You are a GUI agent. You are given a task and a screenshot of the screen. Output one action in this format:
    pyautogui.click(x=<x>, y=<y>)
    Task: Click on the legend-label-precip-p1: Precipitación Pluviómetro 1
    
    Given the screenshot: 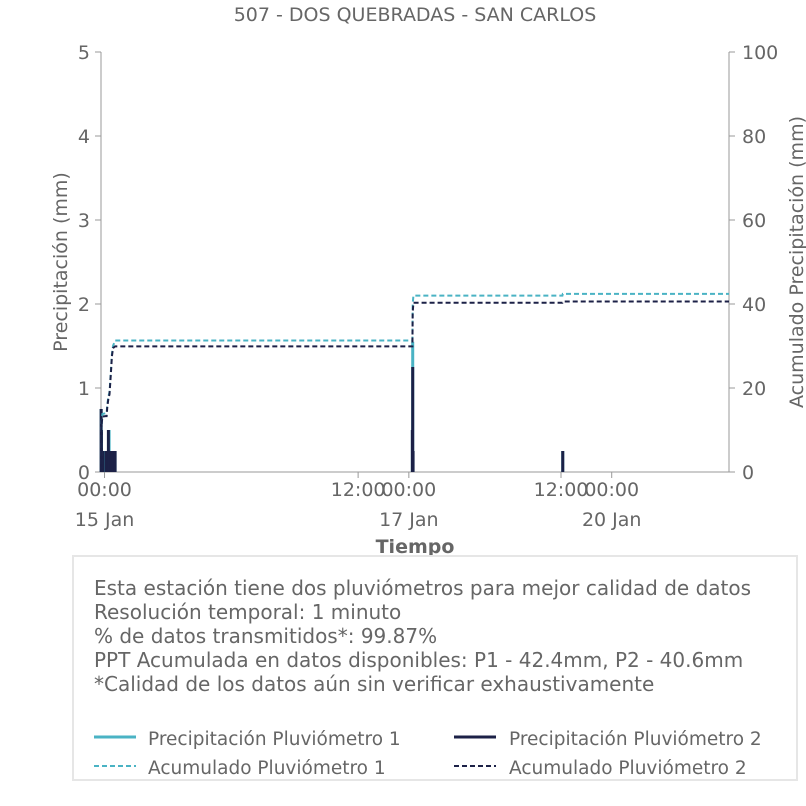 What is the action you would take?
    pyautogui.click(x=274, y=739)
    